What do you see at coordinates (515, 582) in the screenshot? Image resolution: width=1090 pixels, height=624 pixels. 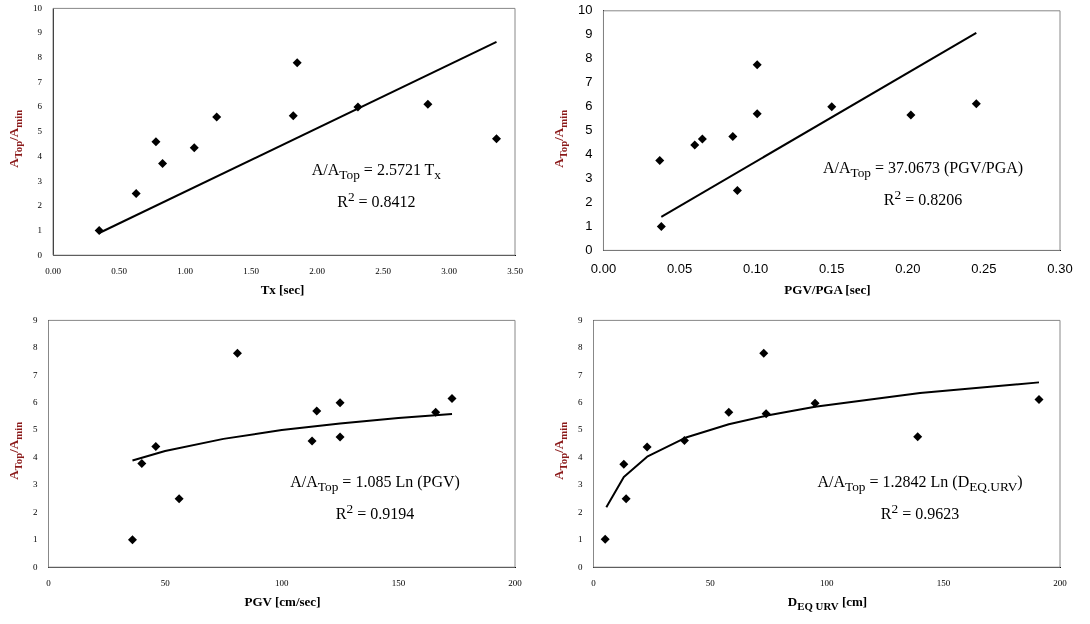 I see `x-tick-label: 200` at bounding box center [515, 582].